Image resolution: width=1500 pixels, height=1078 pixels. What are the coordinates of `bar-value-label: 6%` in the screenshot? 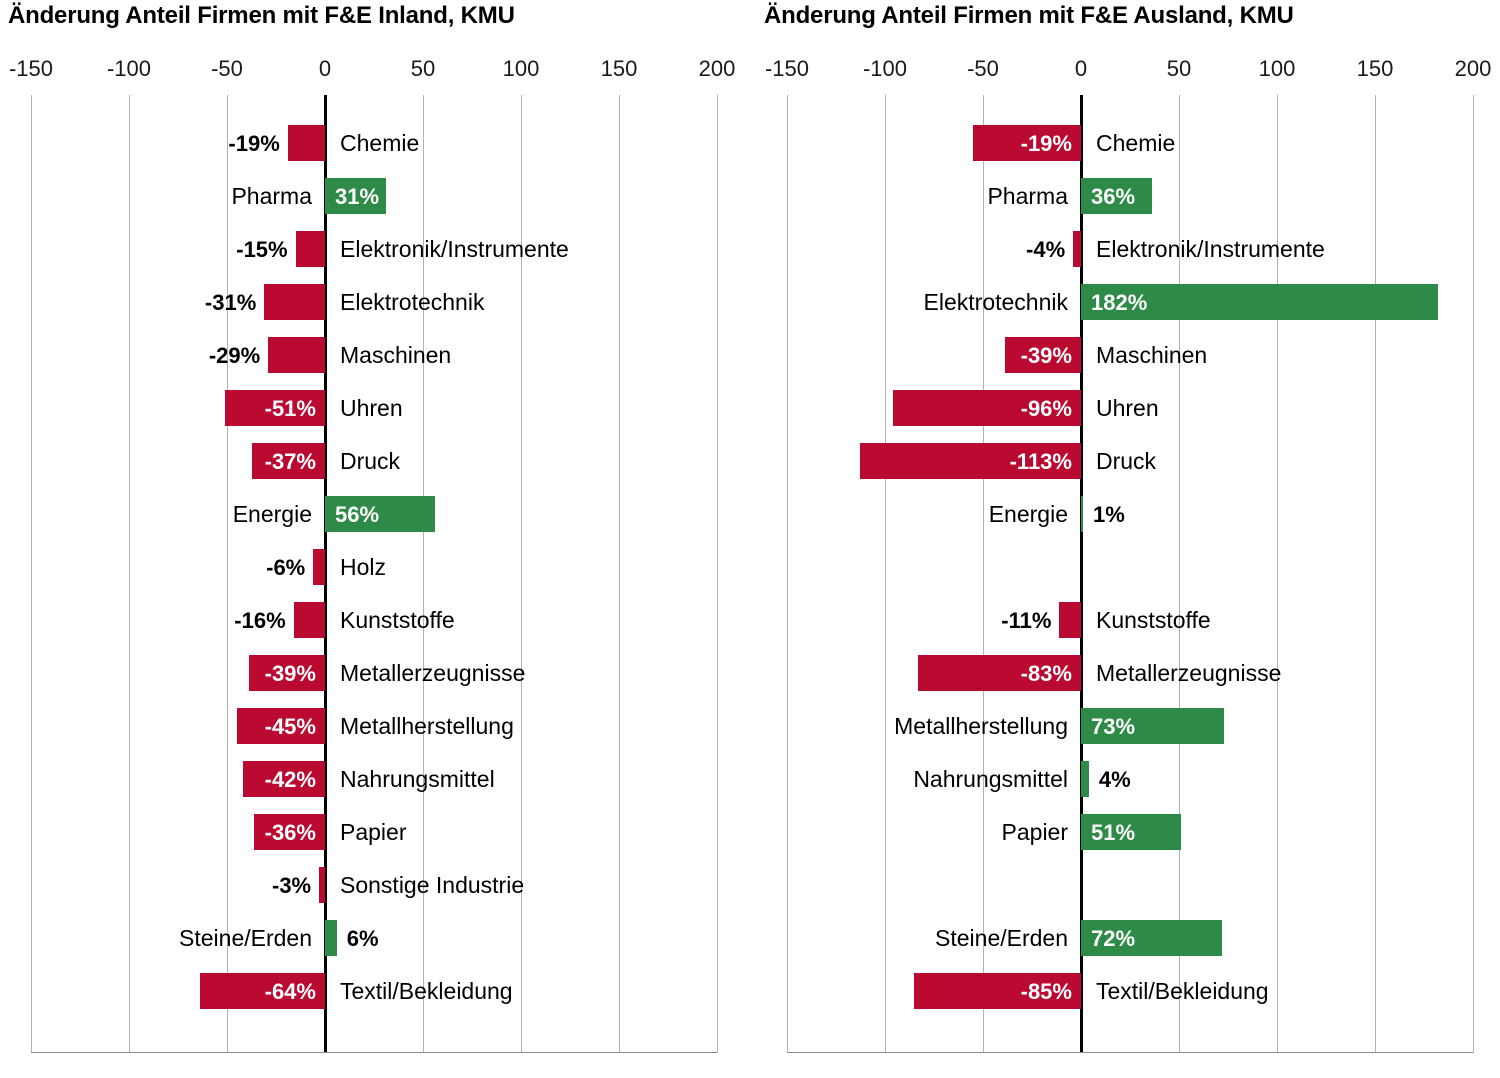 It's located at (362, 938).